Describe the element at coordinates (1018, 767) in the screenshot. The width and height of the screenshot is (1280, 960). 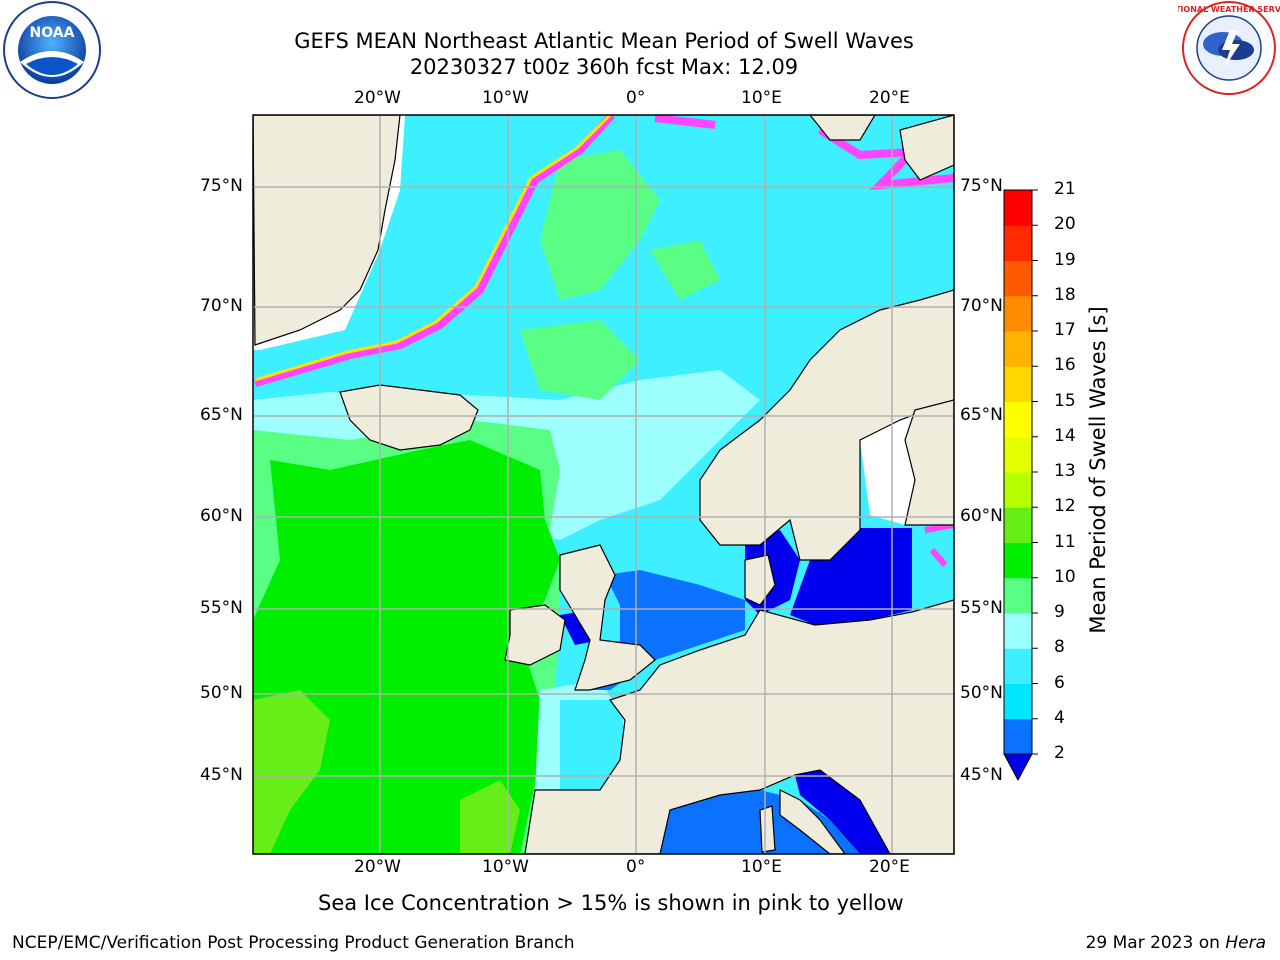
I see `colorbar-under-arrow` at that location.